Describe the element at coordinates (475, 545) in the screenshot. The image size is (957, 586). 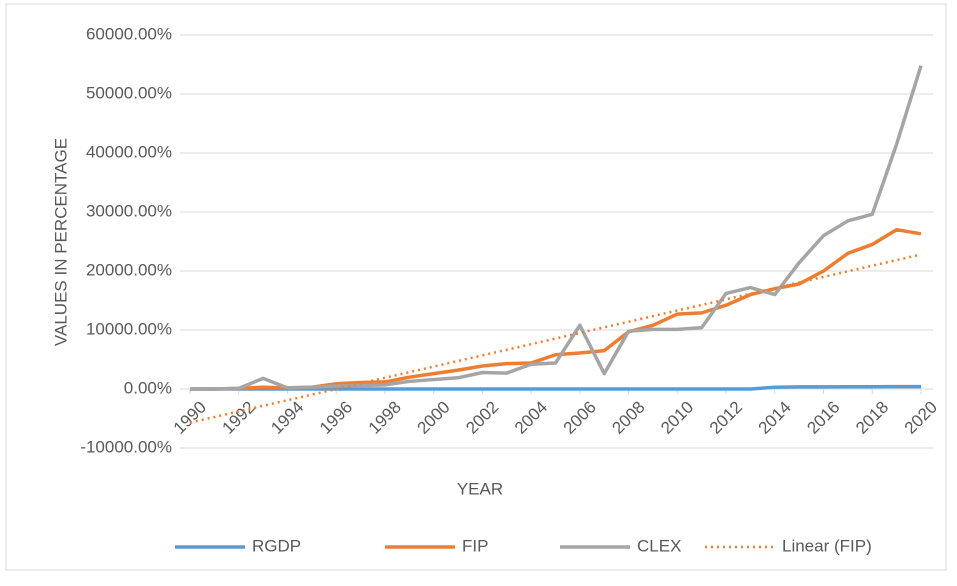
I see `legend-label: FIP` at that location.